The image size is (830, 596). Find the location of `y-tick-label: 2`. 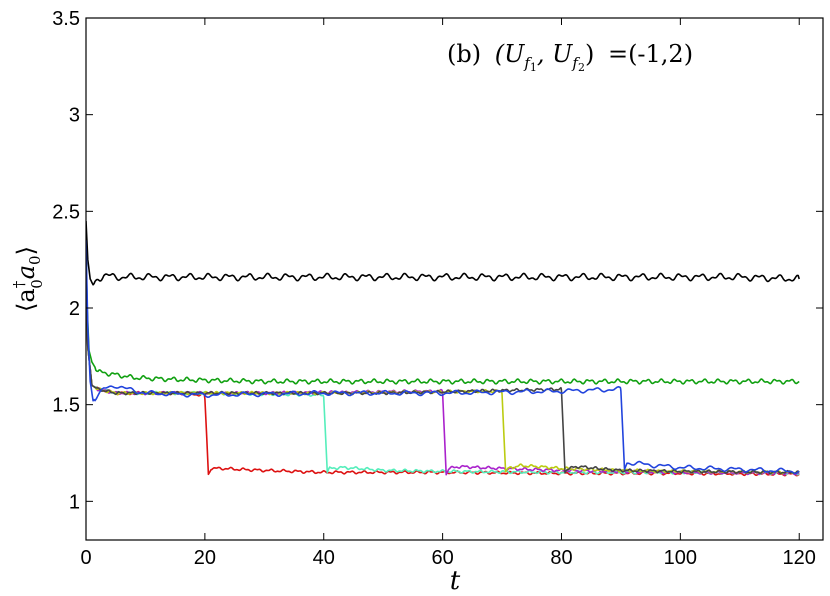

y-tick-label: 2 is located at coordinates (74, 309).